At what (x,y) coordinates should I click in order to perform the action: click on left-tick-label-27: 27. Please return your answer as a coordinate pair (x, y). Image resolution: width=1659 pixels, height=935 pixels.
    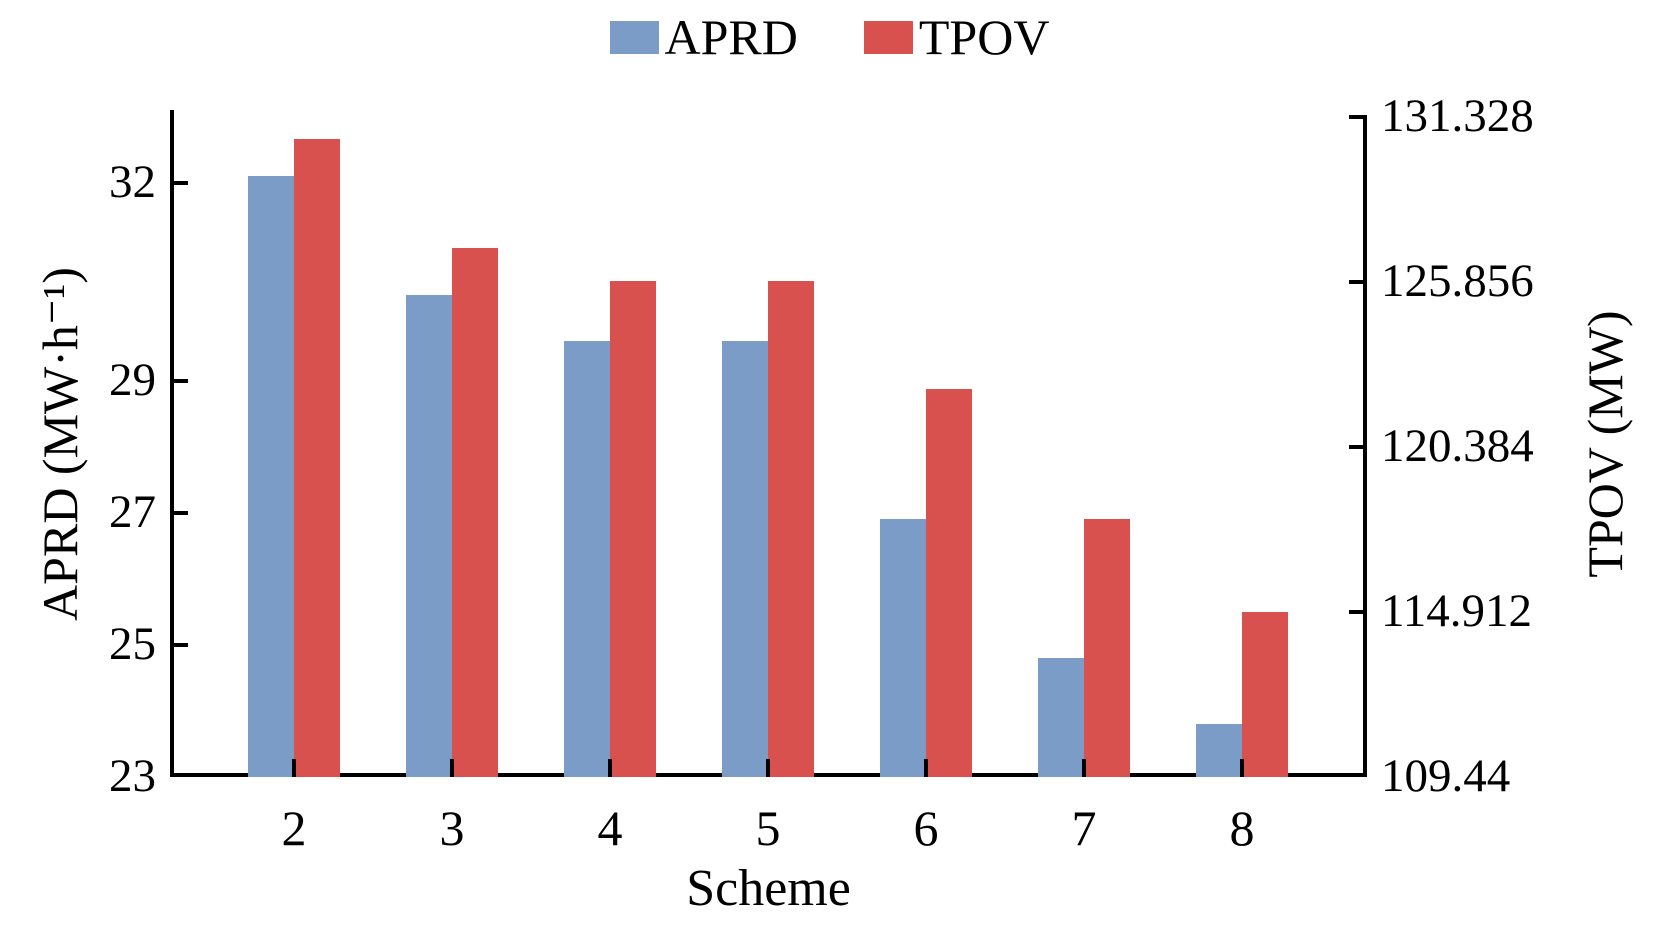
    Looking at the image, I should click on (132, 511).